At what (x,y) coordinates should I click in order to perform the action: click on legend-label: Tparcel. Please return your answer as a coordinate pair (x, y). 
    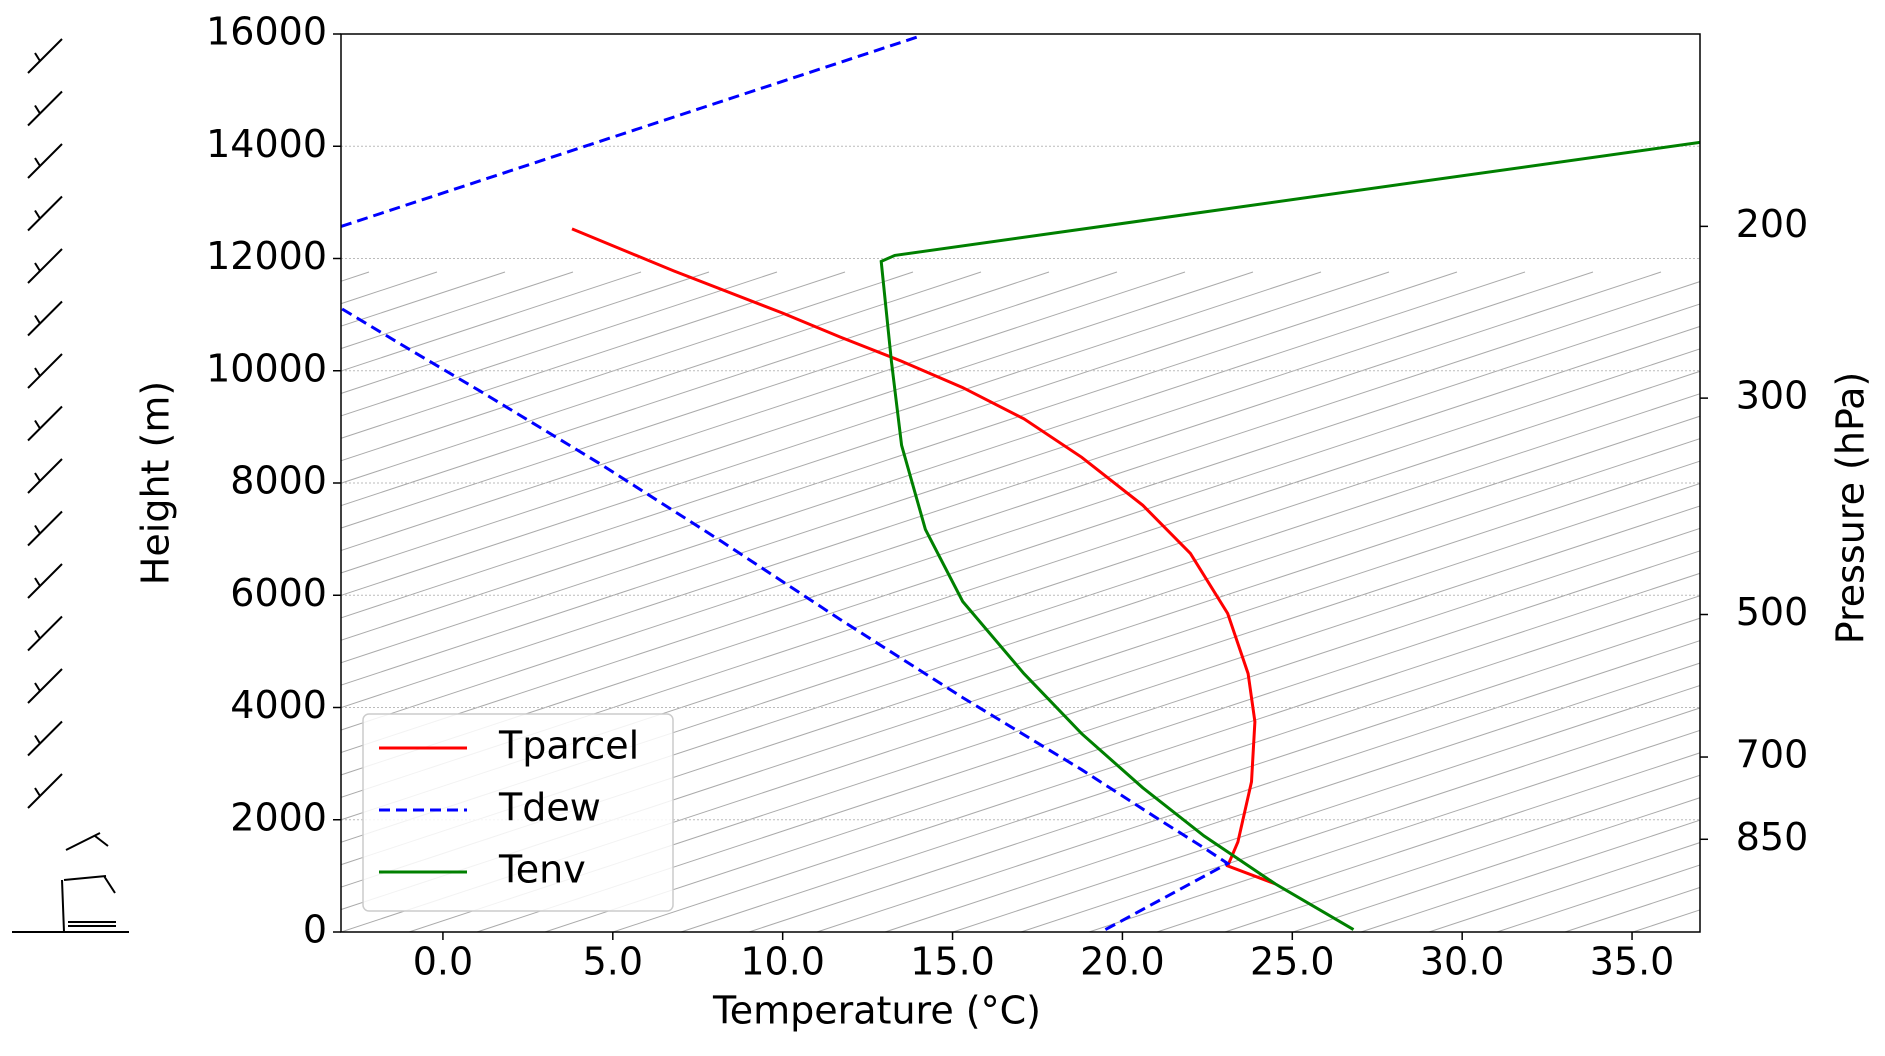
    Looking at the image, I should click on (568, 746).